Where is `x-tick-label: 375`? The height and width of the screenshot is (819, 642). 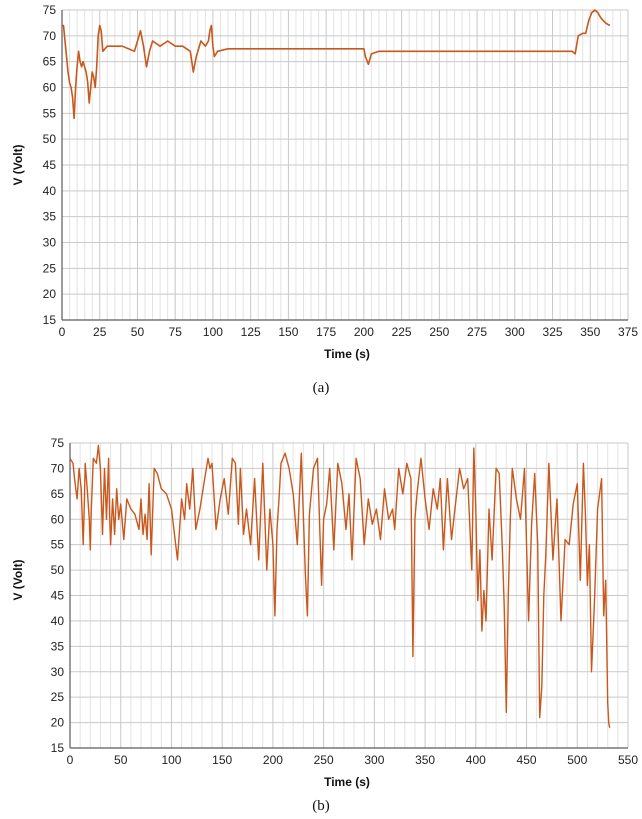
x-tick-label: 375 is located at coordinates (628, 332).